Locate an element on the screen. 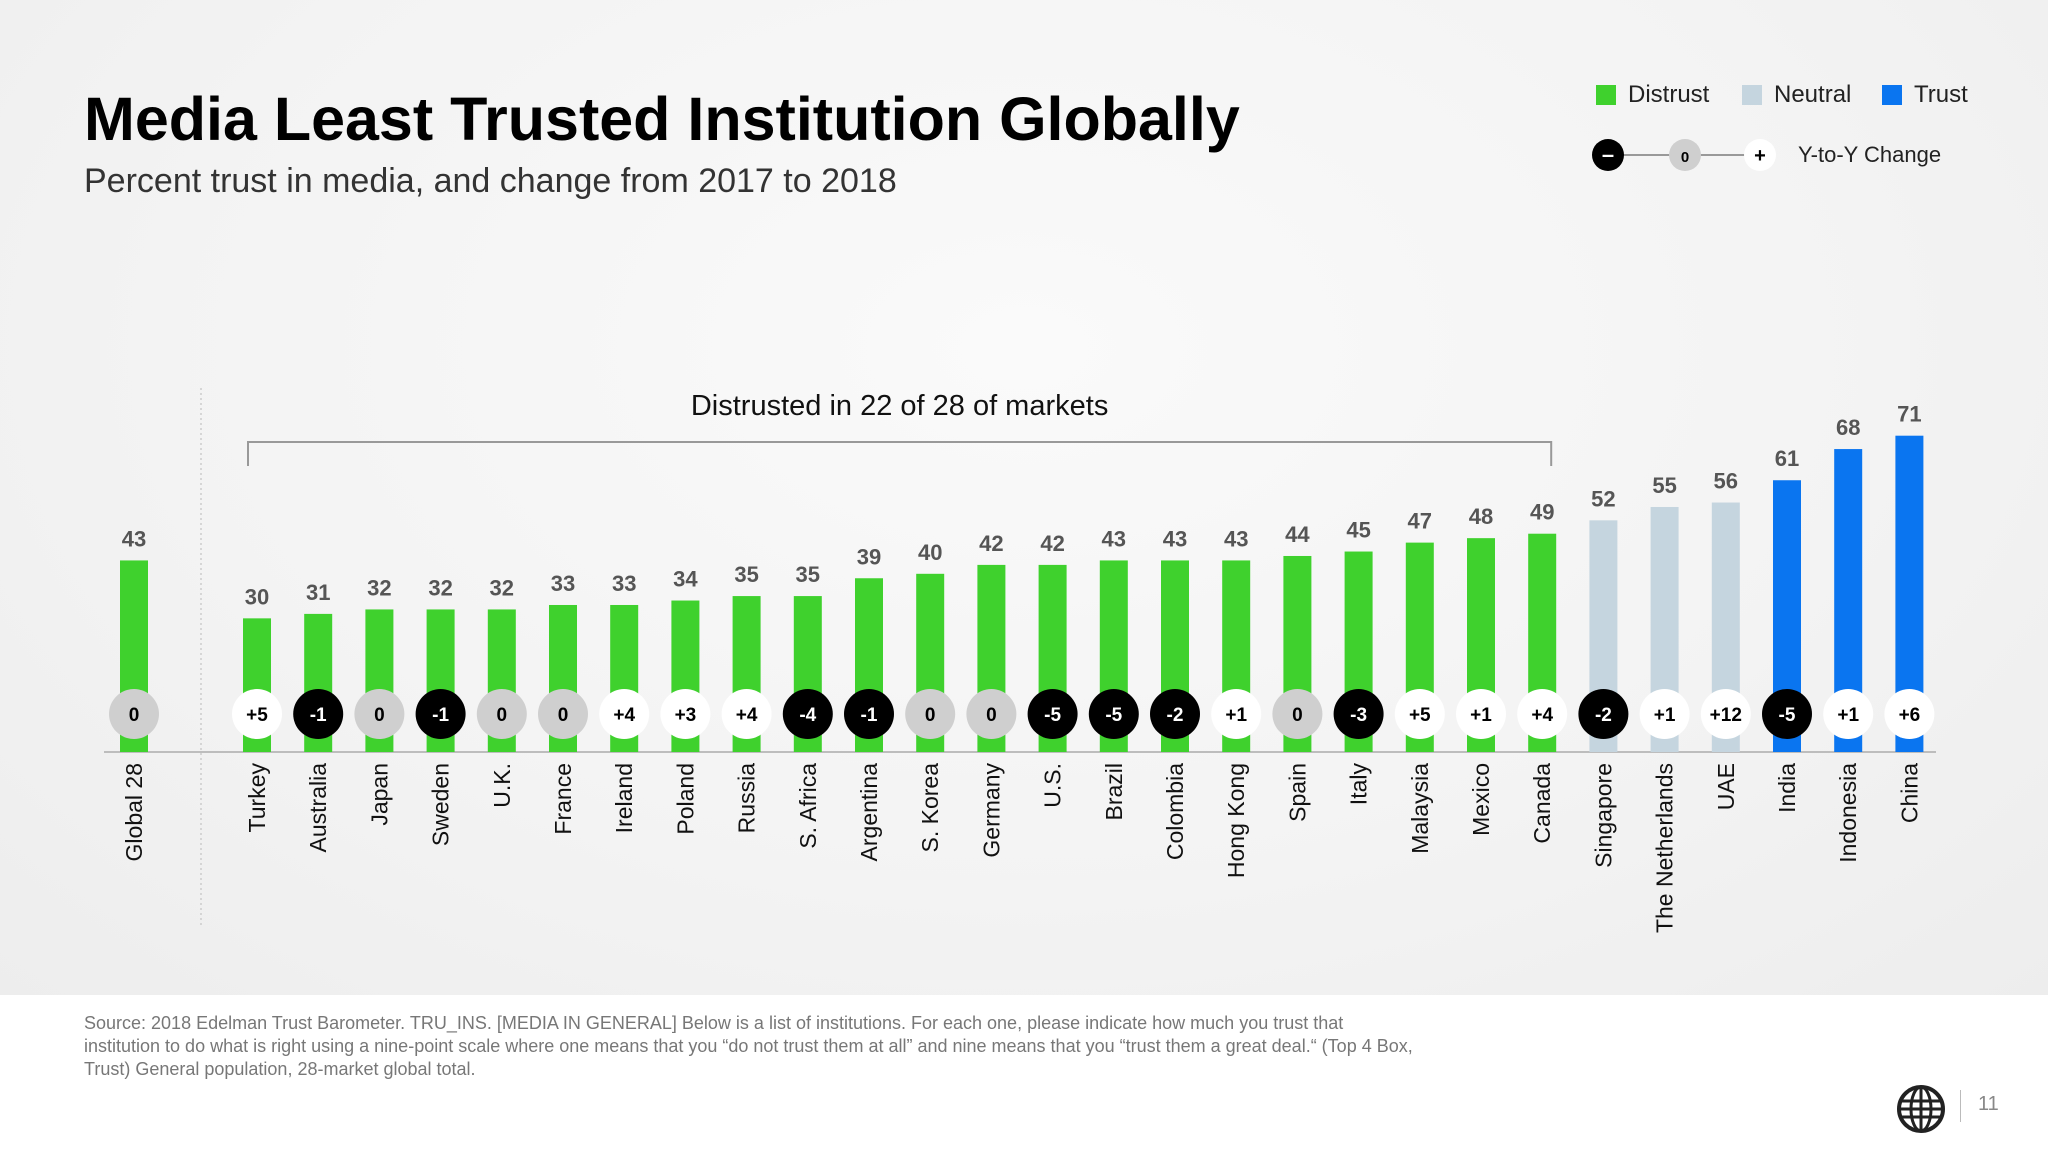  bar-value-label: 44 is located at coordinates (1297, 534).